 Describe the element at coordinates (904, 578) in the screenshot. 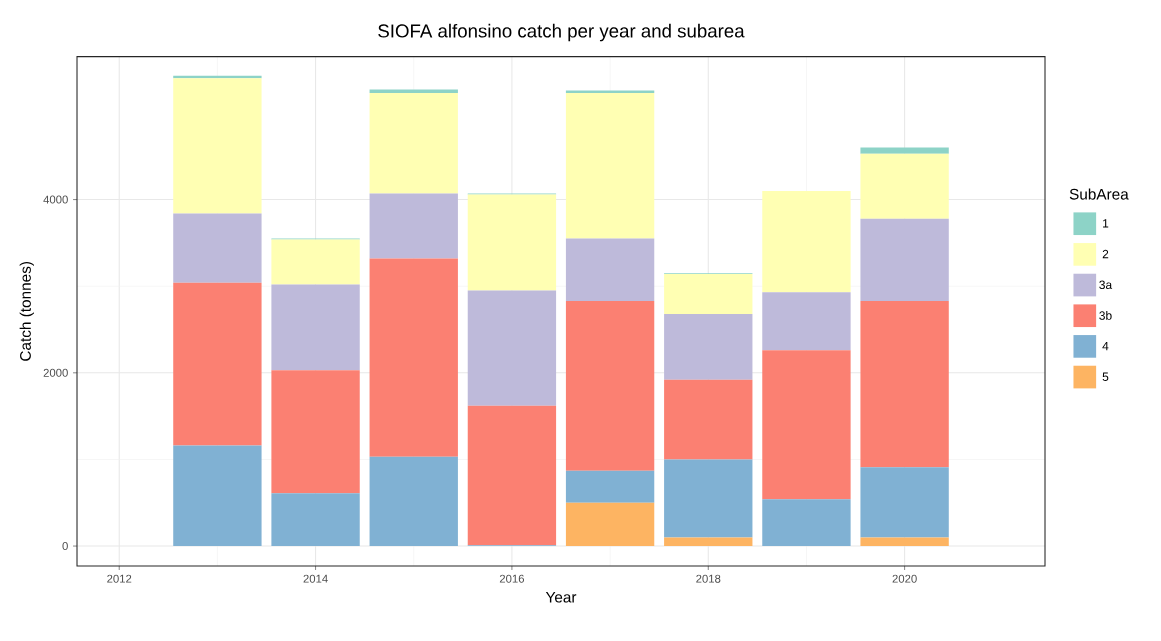

I see `x-tick-label: 2020` at that location.